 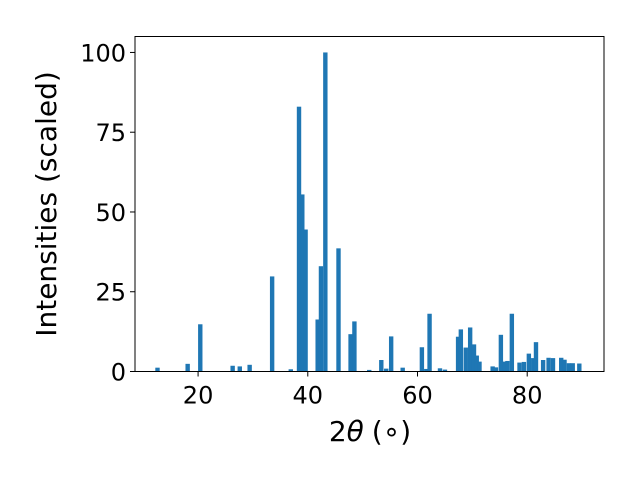 What do you see at coordinates (308, 396) in the screenshot?
I see `x-tick-label: 40` at bounding box center [308, 396].